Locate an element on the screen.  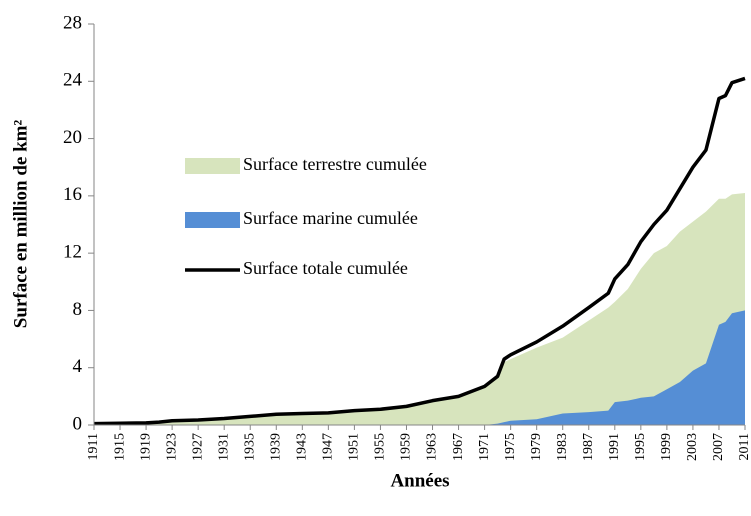
x-tick-label: 1995 is located at coordinates (640, 447).